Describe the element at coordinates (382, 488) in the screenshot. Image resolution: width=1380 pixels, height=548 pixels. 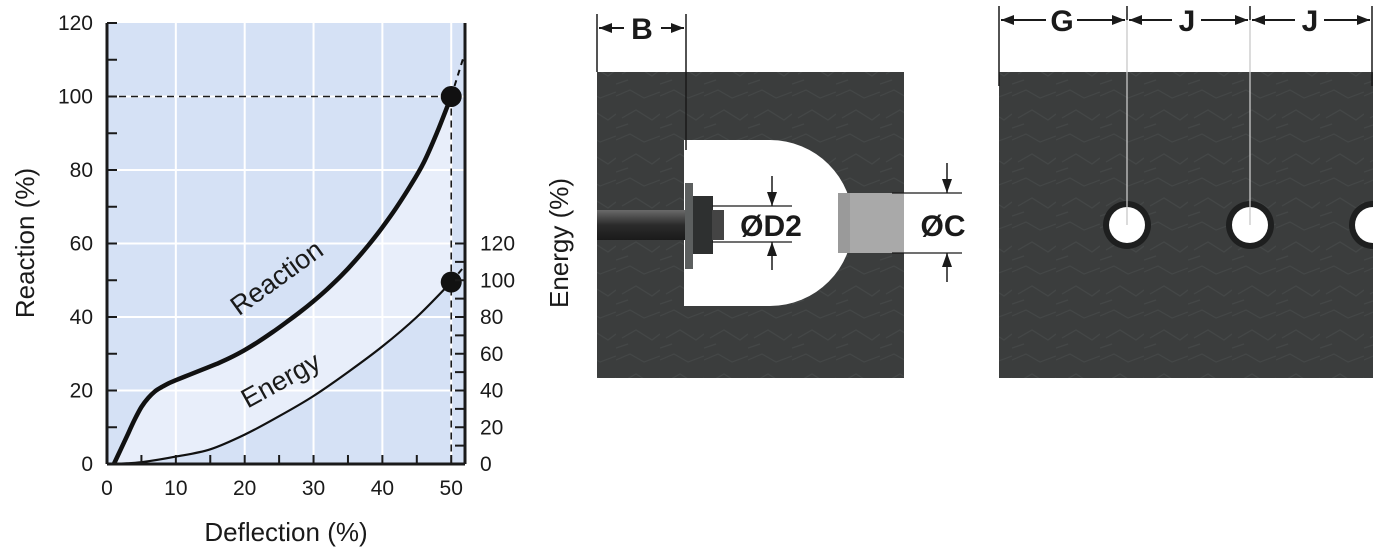
I see `x-tick-label-4: 40` at that location.